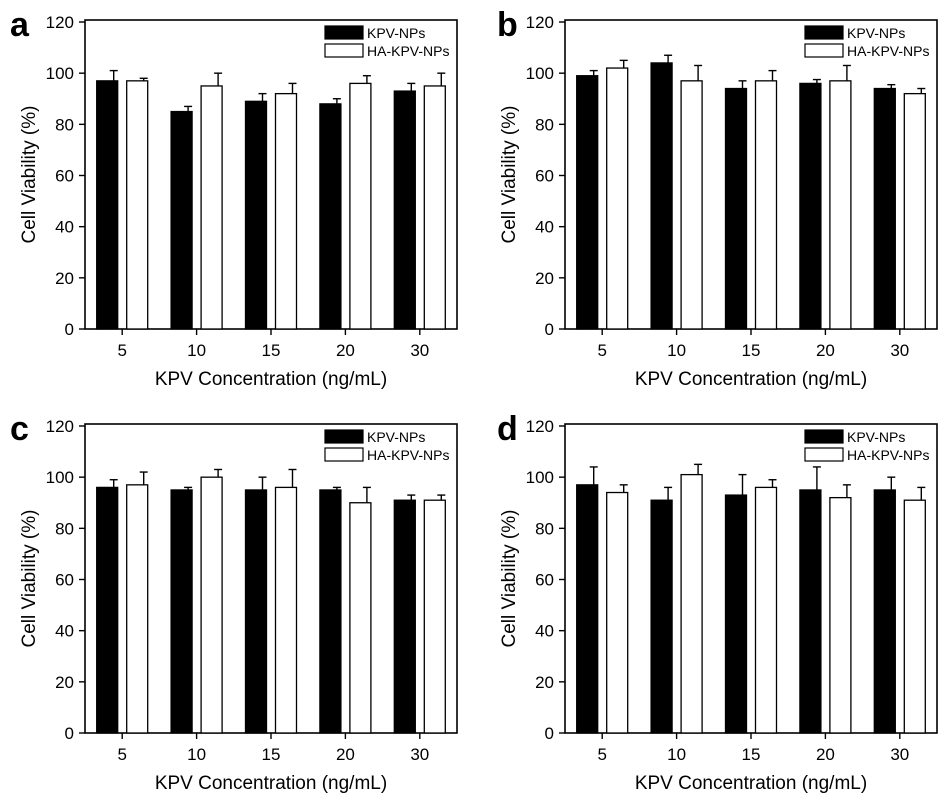 The image size is (940, 793). Describe the element at coordinates (507, 429) in the screenshot. I see `panel-label: d` at that location.